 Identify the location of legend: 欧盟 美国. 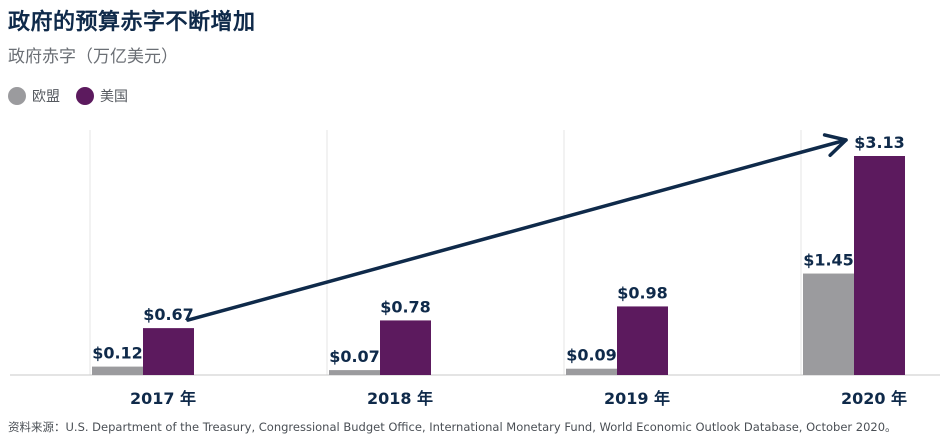
(76, 96).